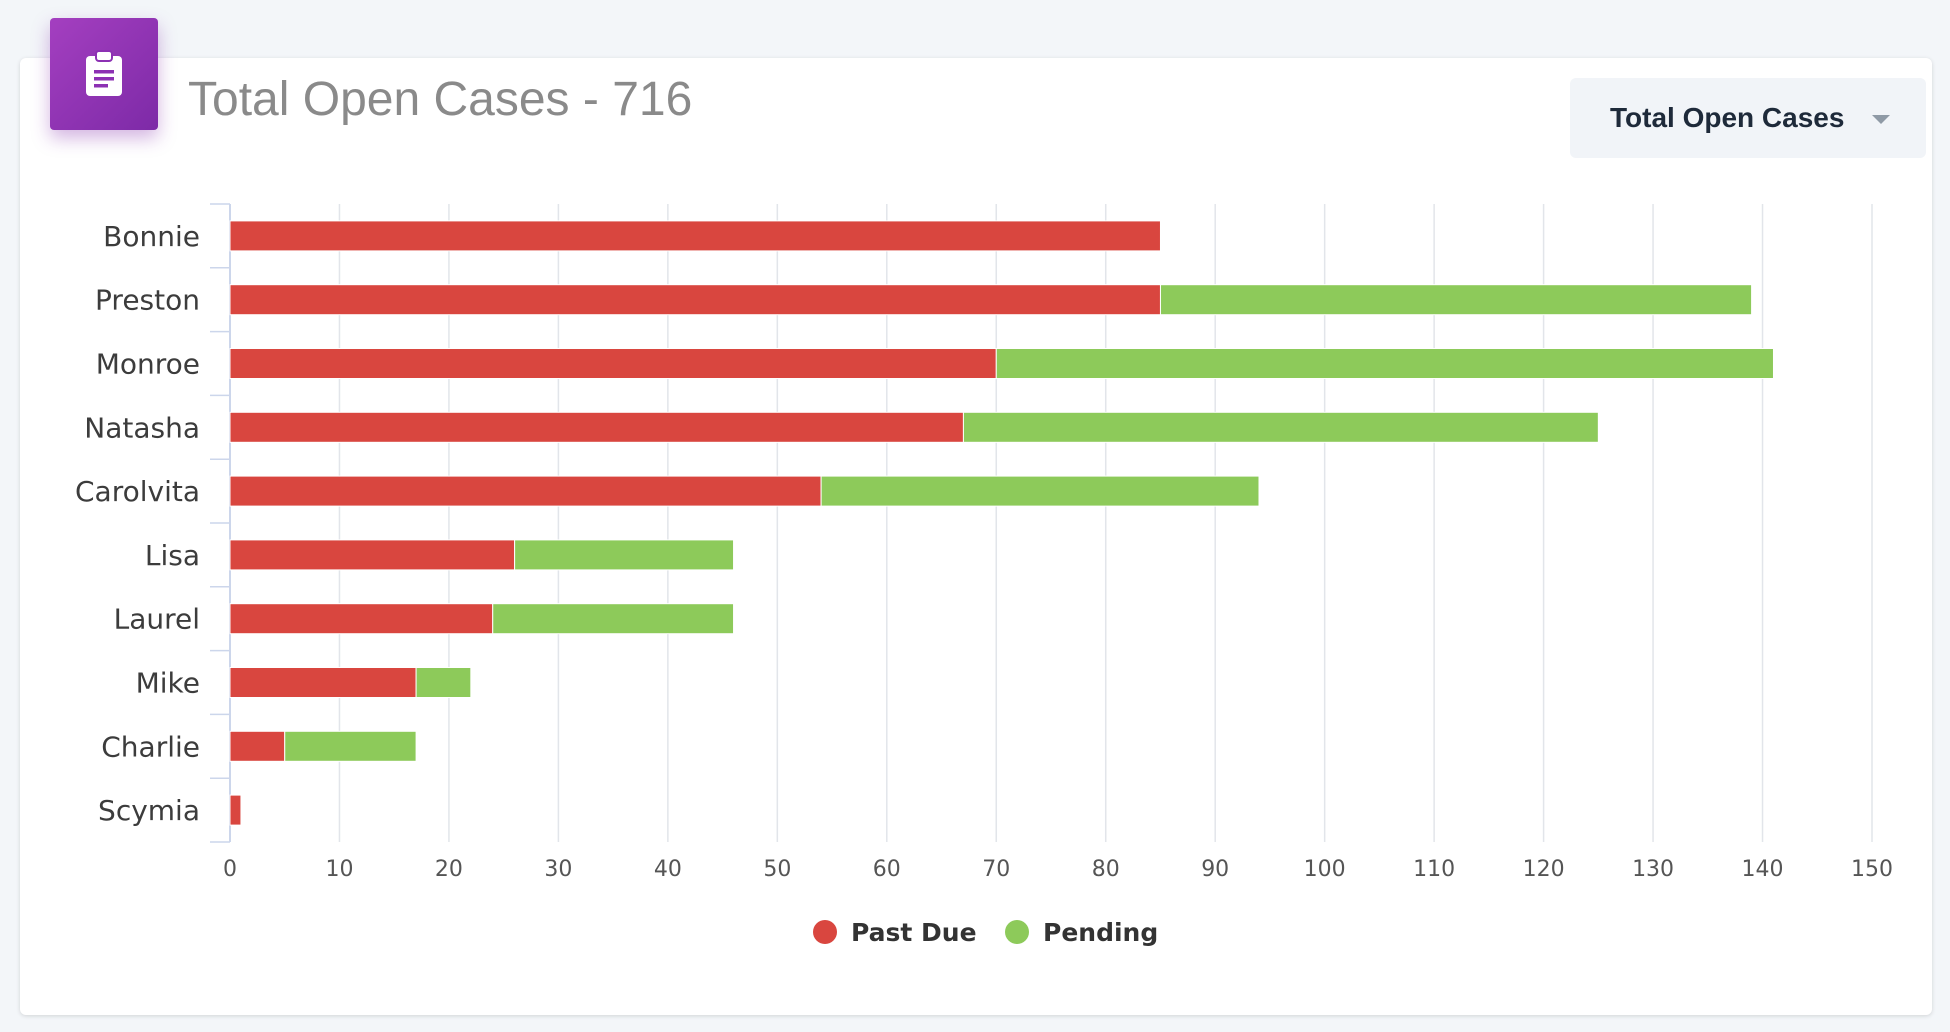 This screenshot has height=1032, width=1950. I want to click on category-label: Monroe, so click(148, 364).